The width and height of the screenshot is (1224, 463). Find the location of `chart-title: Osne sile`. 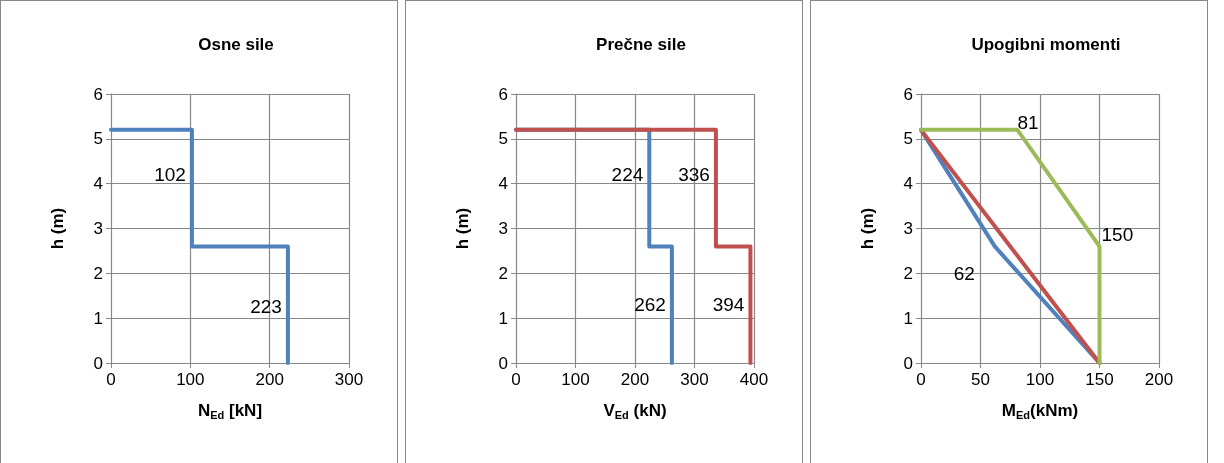

chart-title: Osne sile is located at coordinates (236, 44).